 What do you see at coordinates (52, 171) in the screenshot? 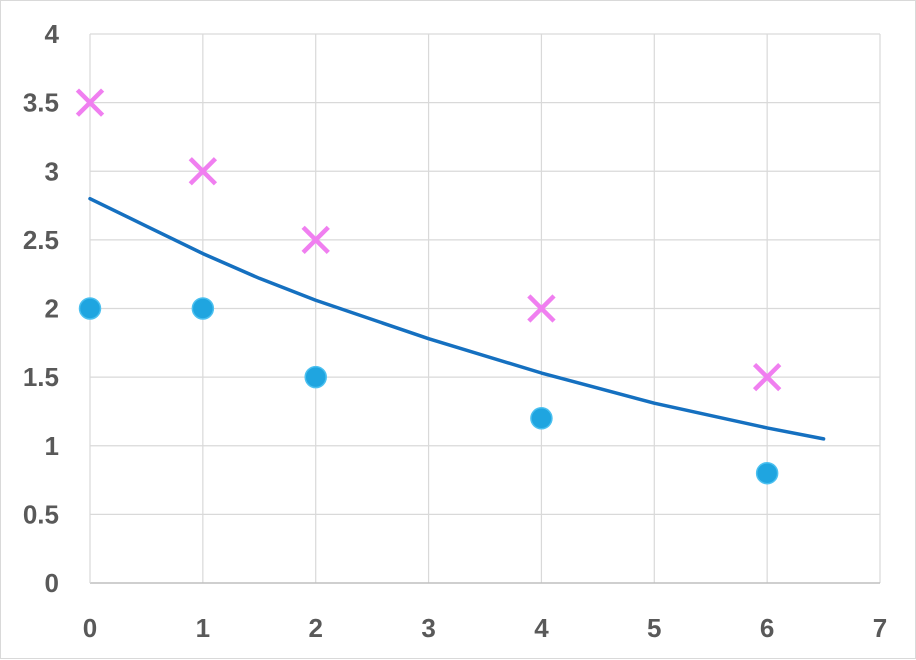
I see `y-tick-label: 3` at bounding box center [52, 171].